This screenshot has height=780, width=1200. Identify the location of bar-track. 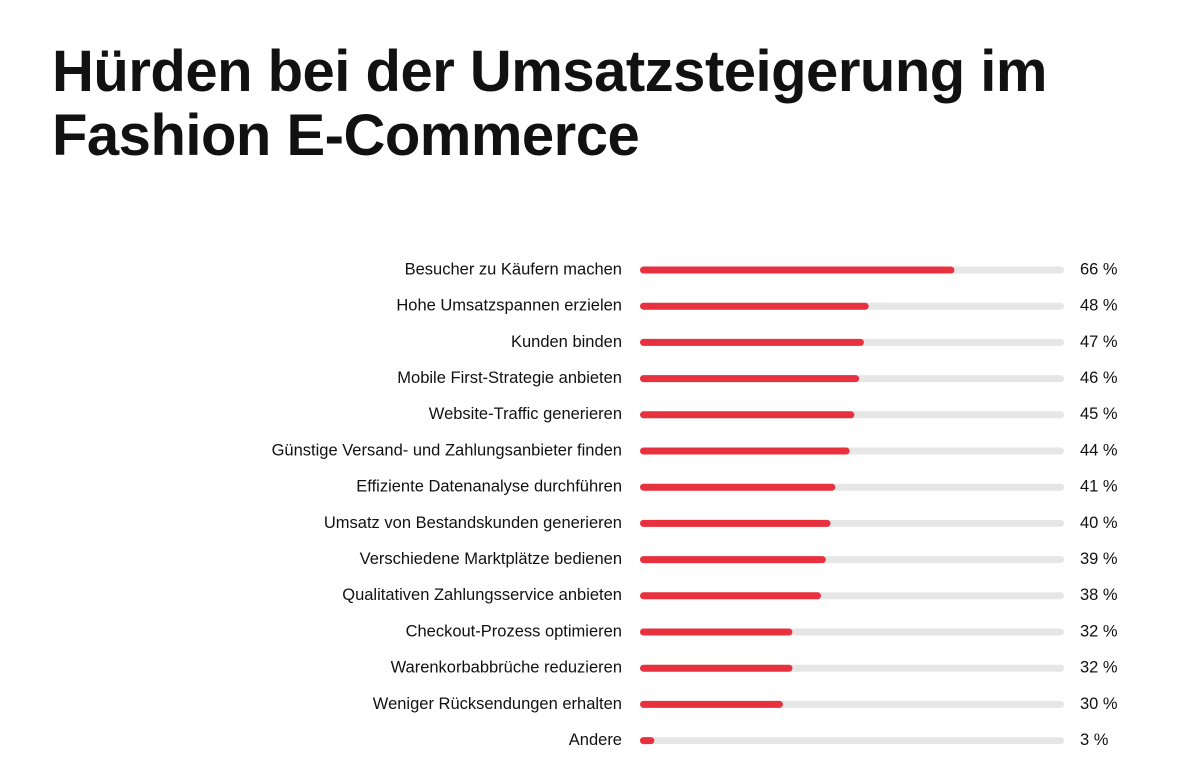
(852, 741).